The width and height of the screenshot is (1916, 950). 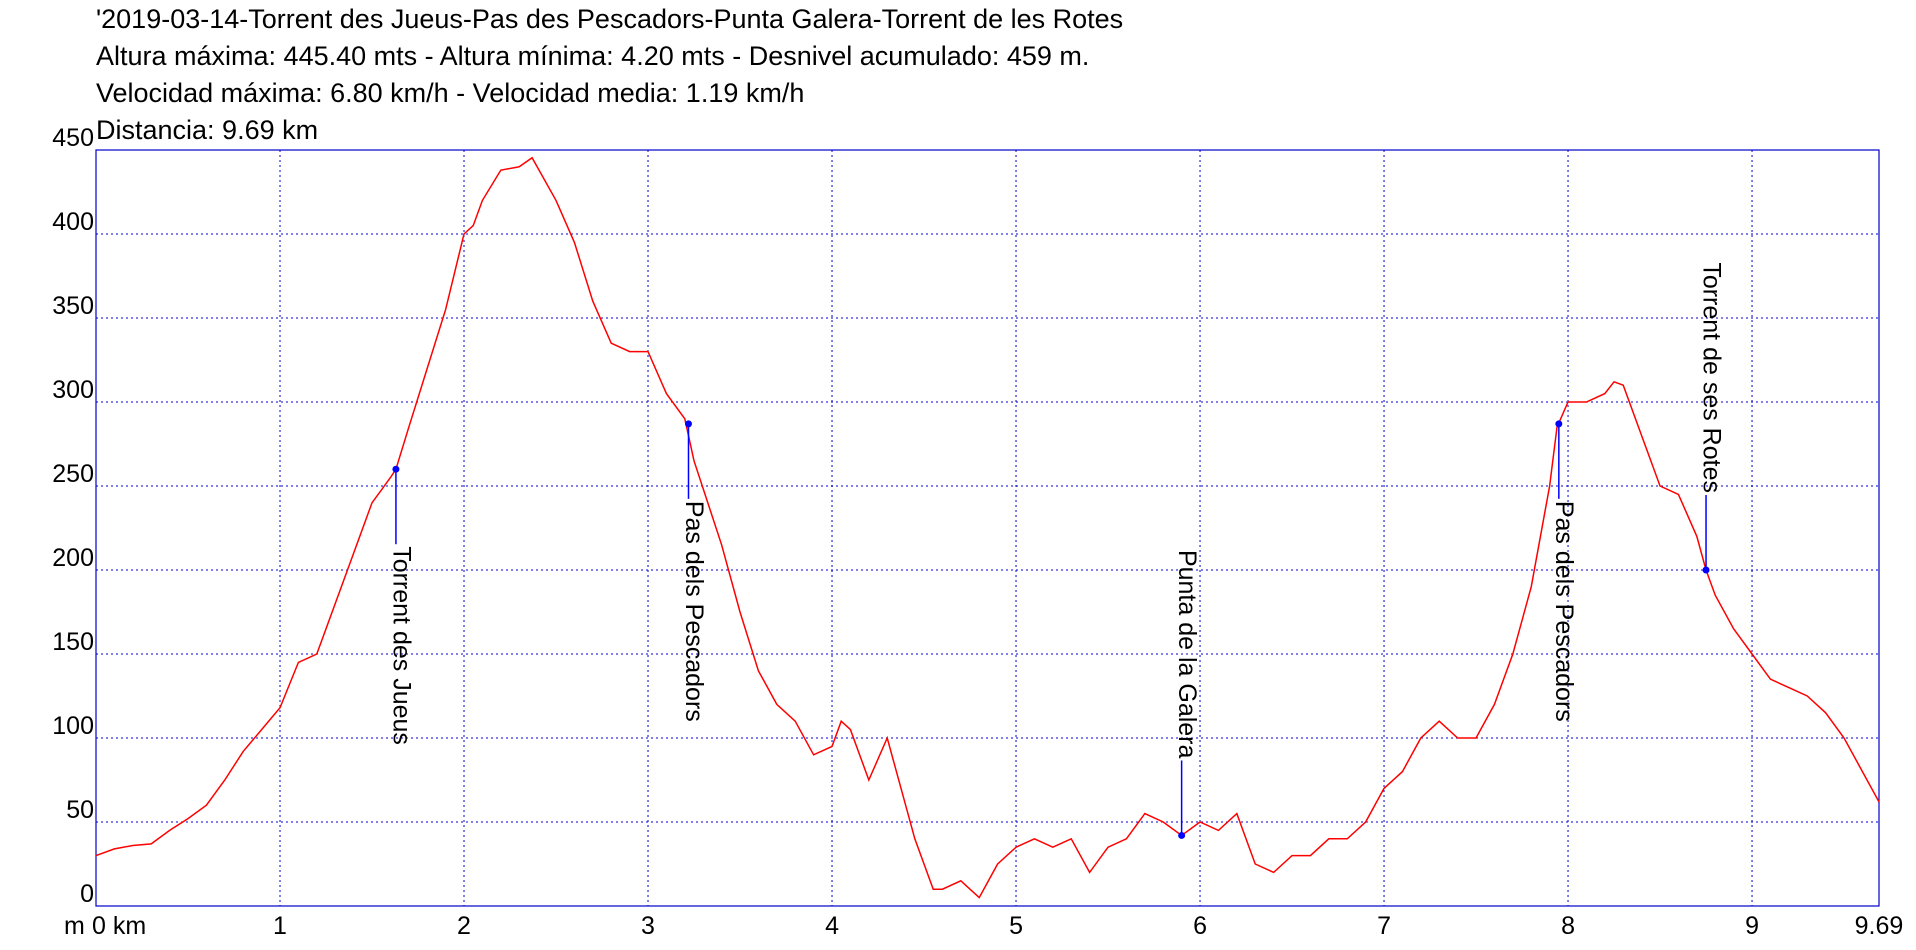 What do you see at coordinates (73, 558) in the screenshot?
I see `y-tick-label: 200` at bounding box center [73, 558].